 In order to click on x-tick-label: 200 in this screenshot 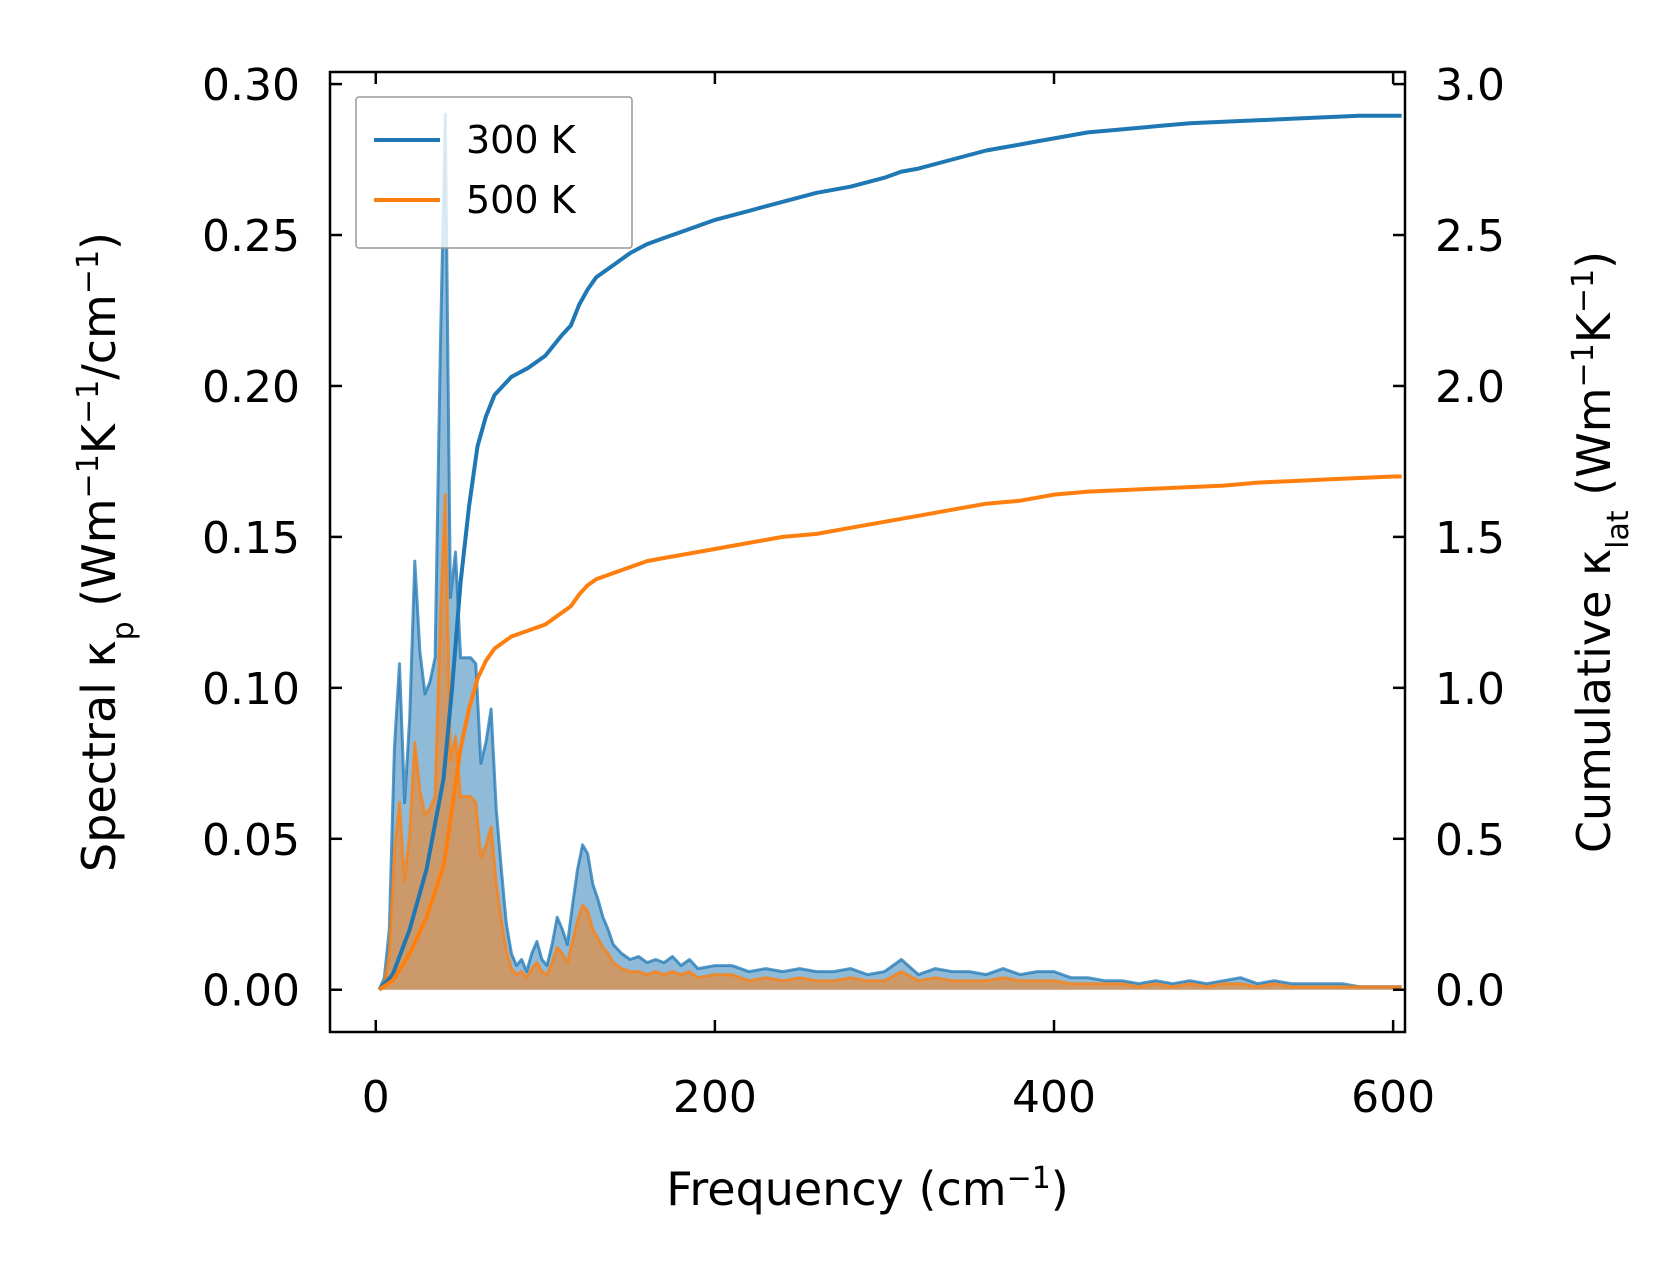, I will do `click(715, 1097)`.